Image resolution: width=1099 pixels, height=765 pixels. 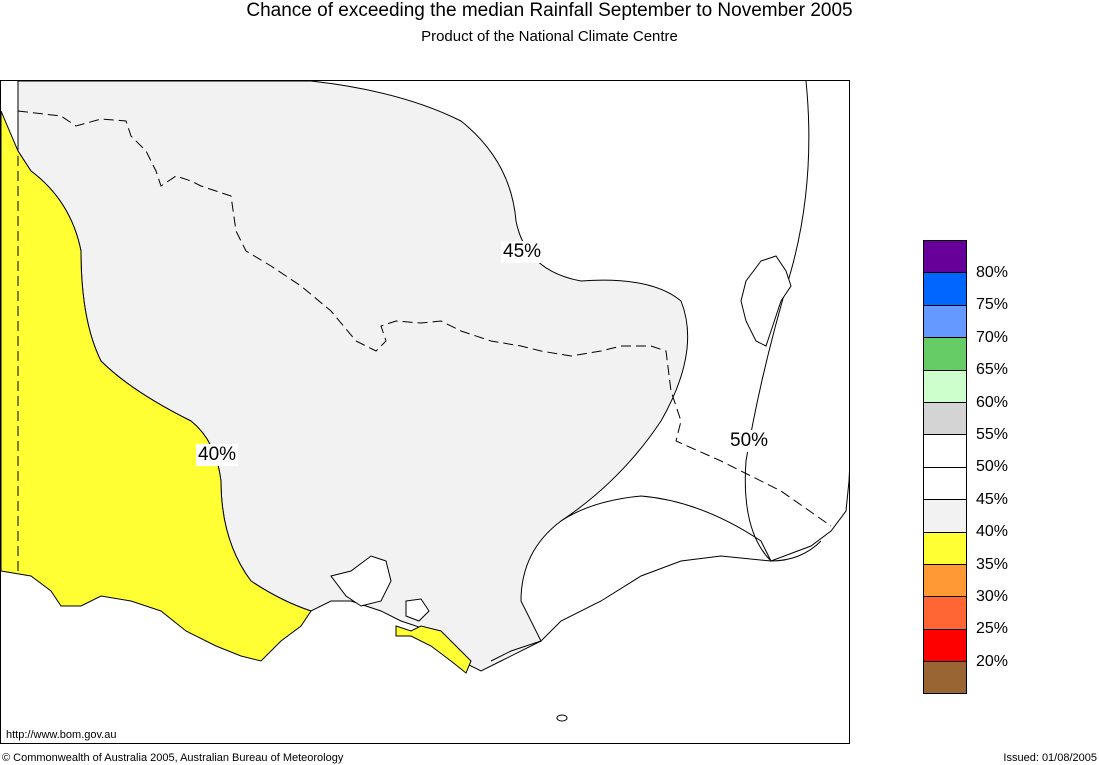 I want to click on island-northeast, so click(x=766, y=301).